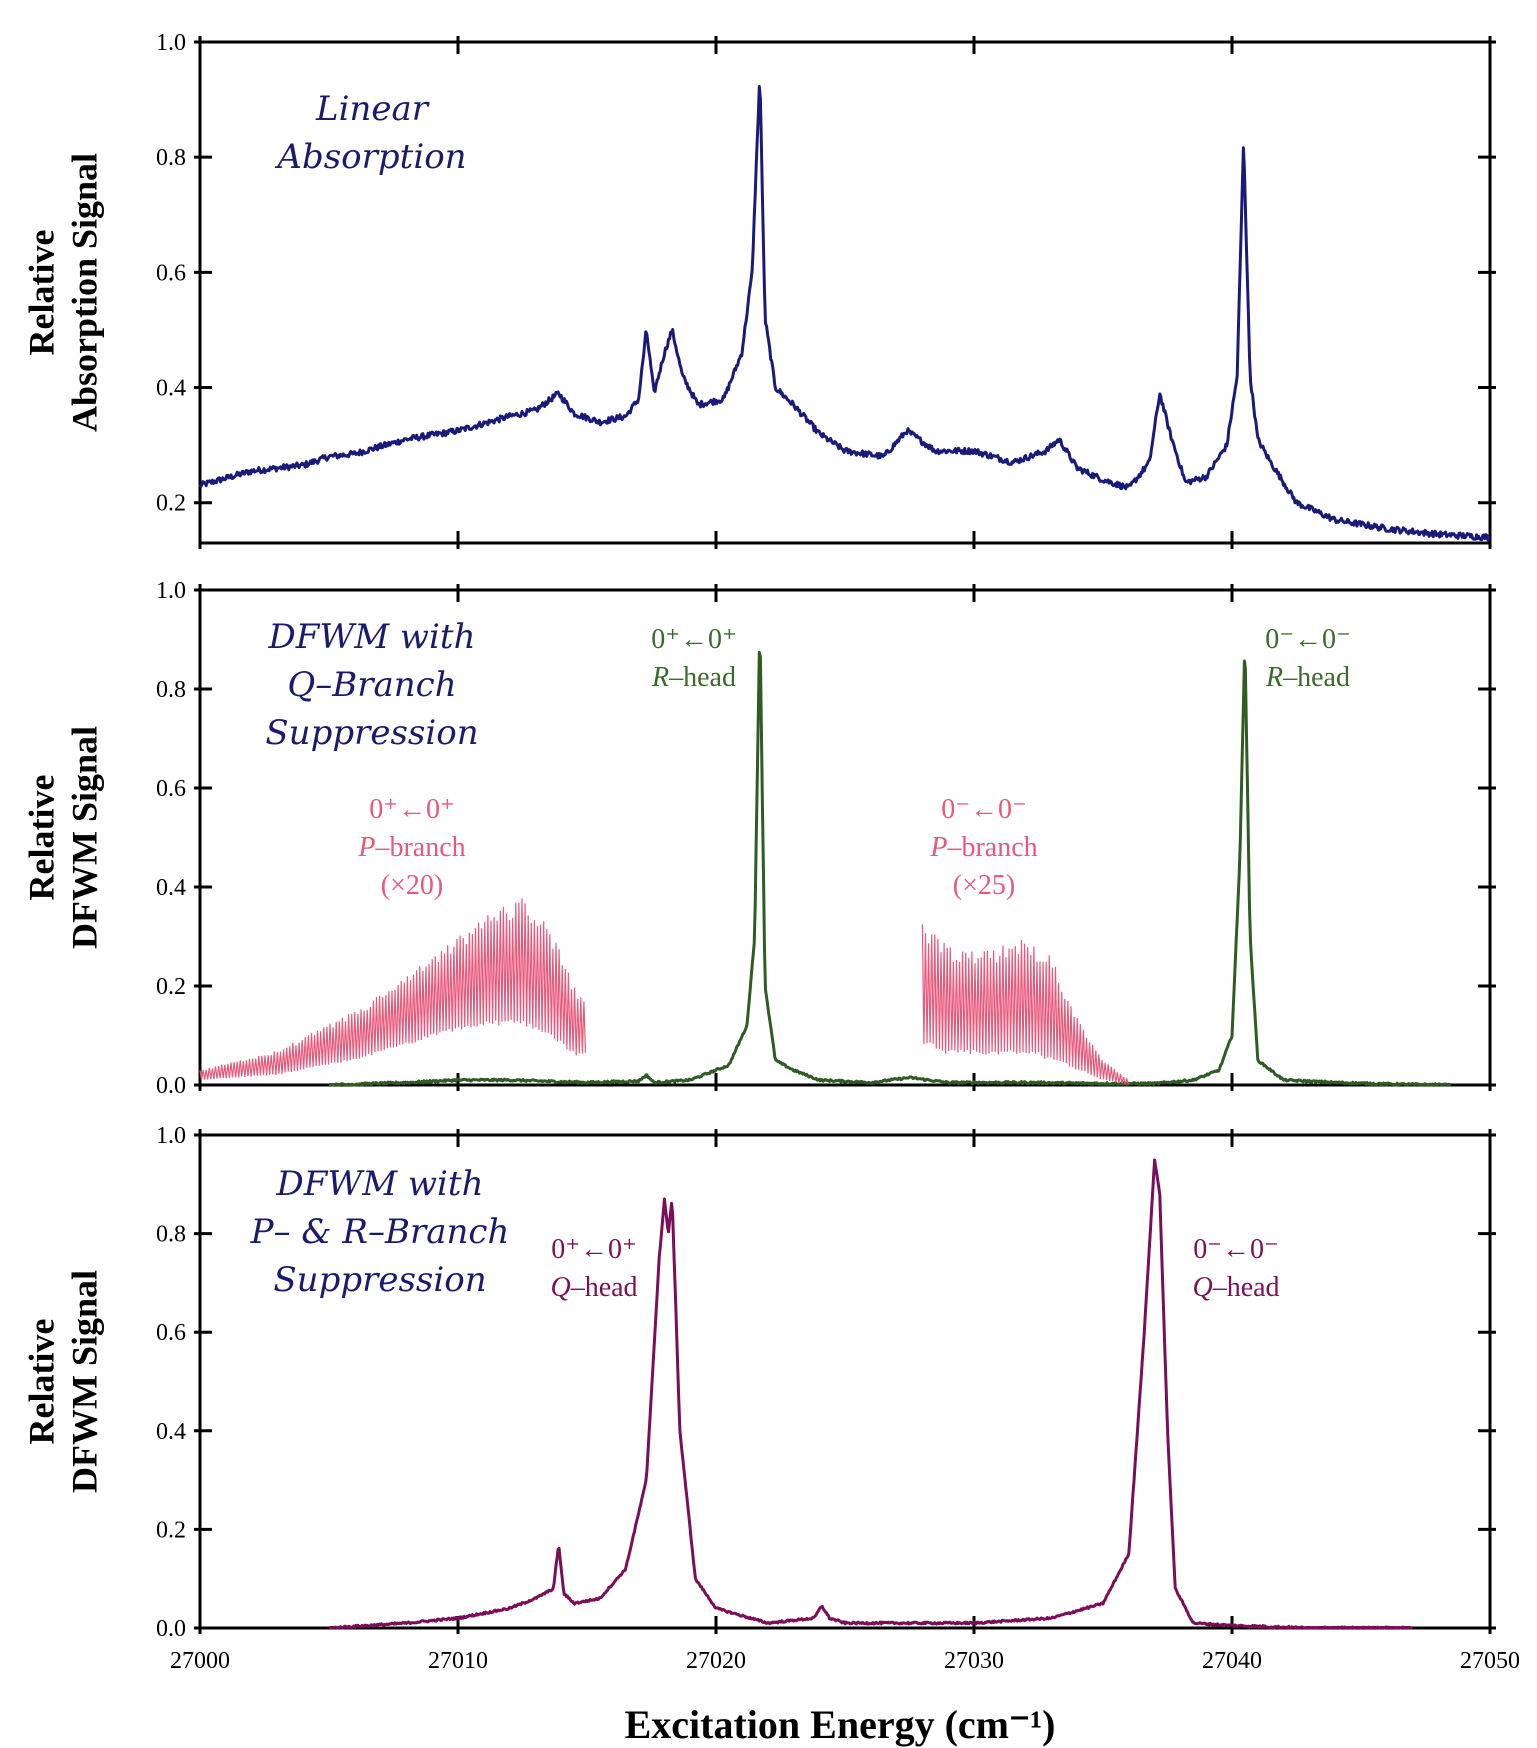 This screenshot has height=1748, width=1537. What do you see at coordinates (370, 157) in the screenshot?
I see `panel-title-line: Absorption` at bounding box center [370, 157].